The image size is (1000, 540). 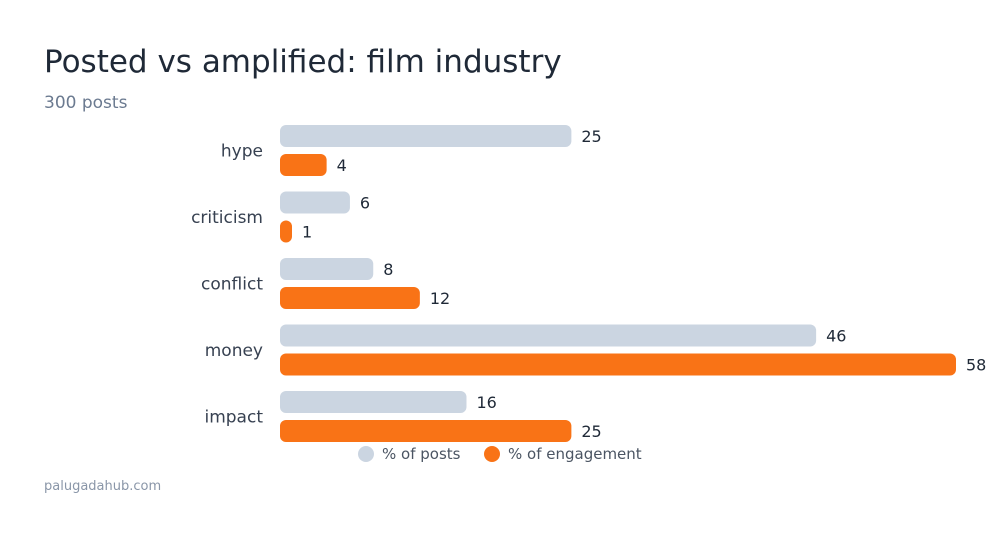 What do you see at coordinates (303, 62) in the screenshot?
I see `chart-title: Posted vs amplified: film industry` at bounding box center [303, 62].